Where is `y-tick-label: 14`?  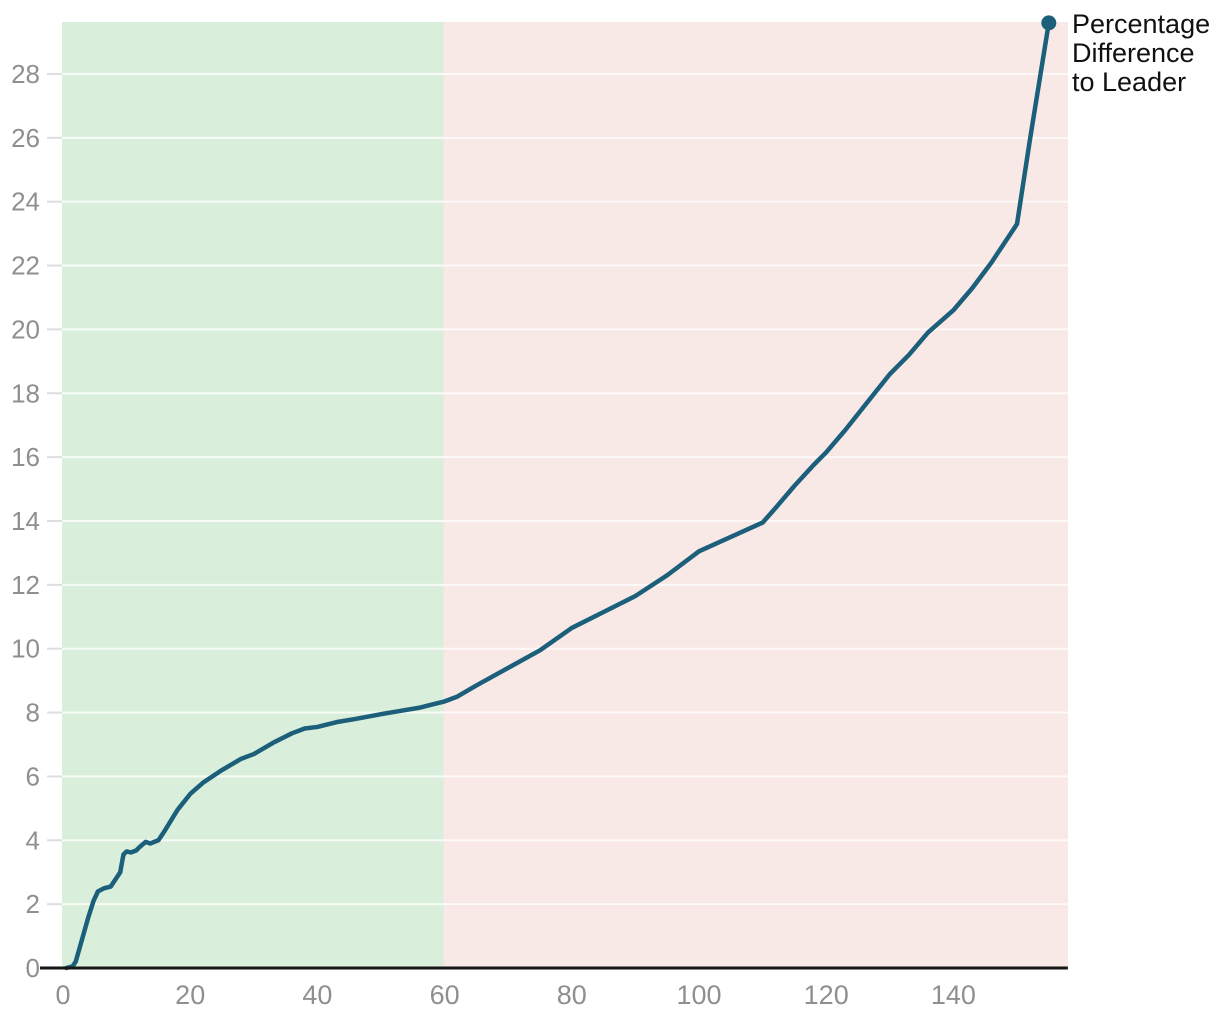 y-tick-label: 14 is located at coordinates (25, 521).